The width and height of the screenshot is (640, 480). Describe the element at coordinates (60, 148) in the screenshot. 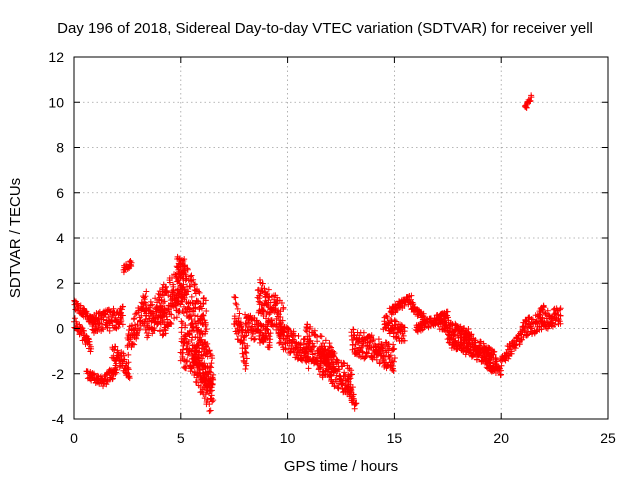

I see `y-tick-label: 8` at that location.